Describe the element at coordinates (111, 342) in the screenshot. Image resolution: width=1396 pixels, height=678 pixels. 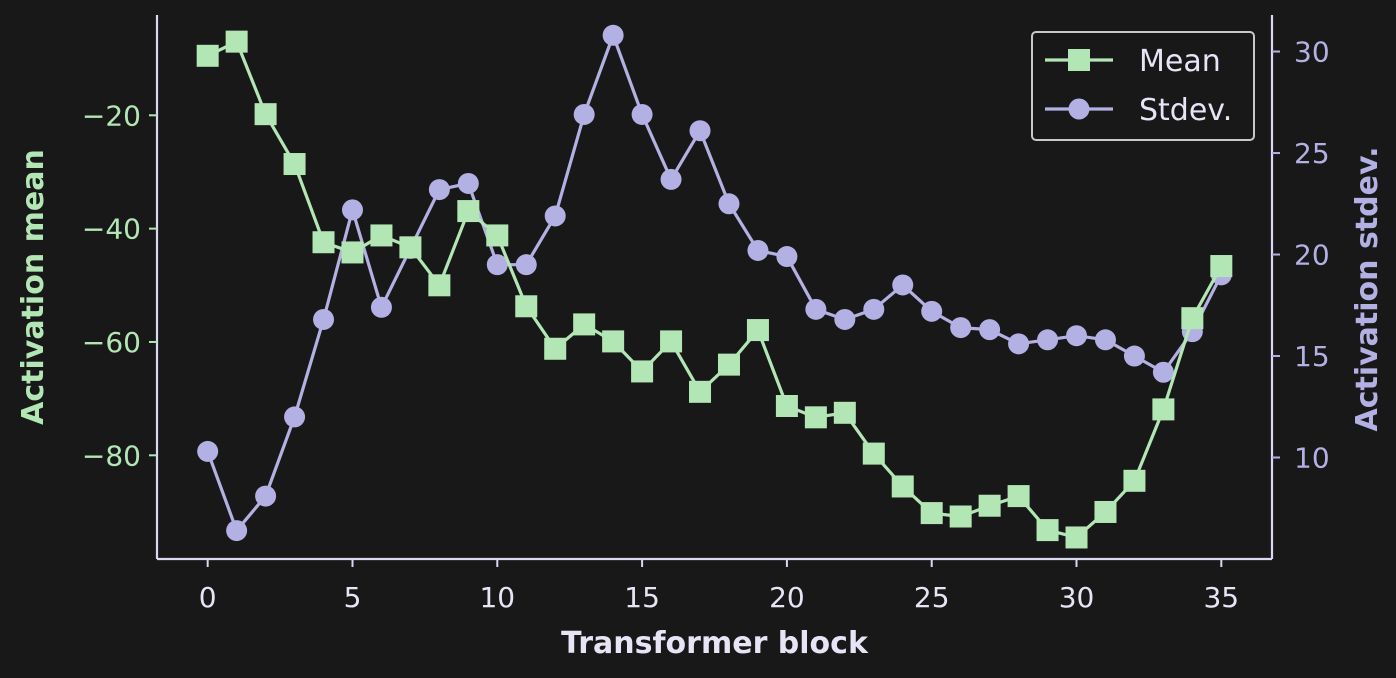
I see `y-left-tick-label: −60` at that location.